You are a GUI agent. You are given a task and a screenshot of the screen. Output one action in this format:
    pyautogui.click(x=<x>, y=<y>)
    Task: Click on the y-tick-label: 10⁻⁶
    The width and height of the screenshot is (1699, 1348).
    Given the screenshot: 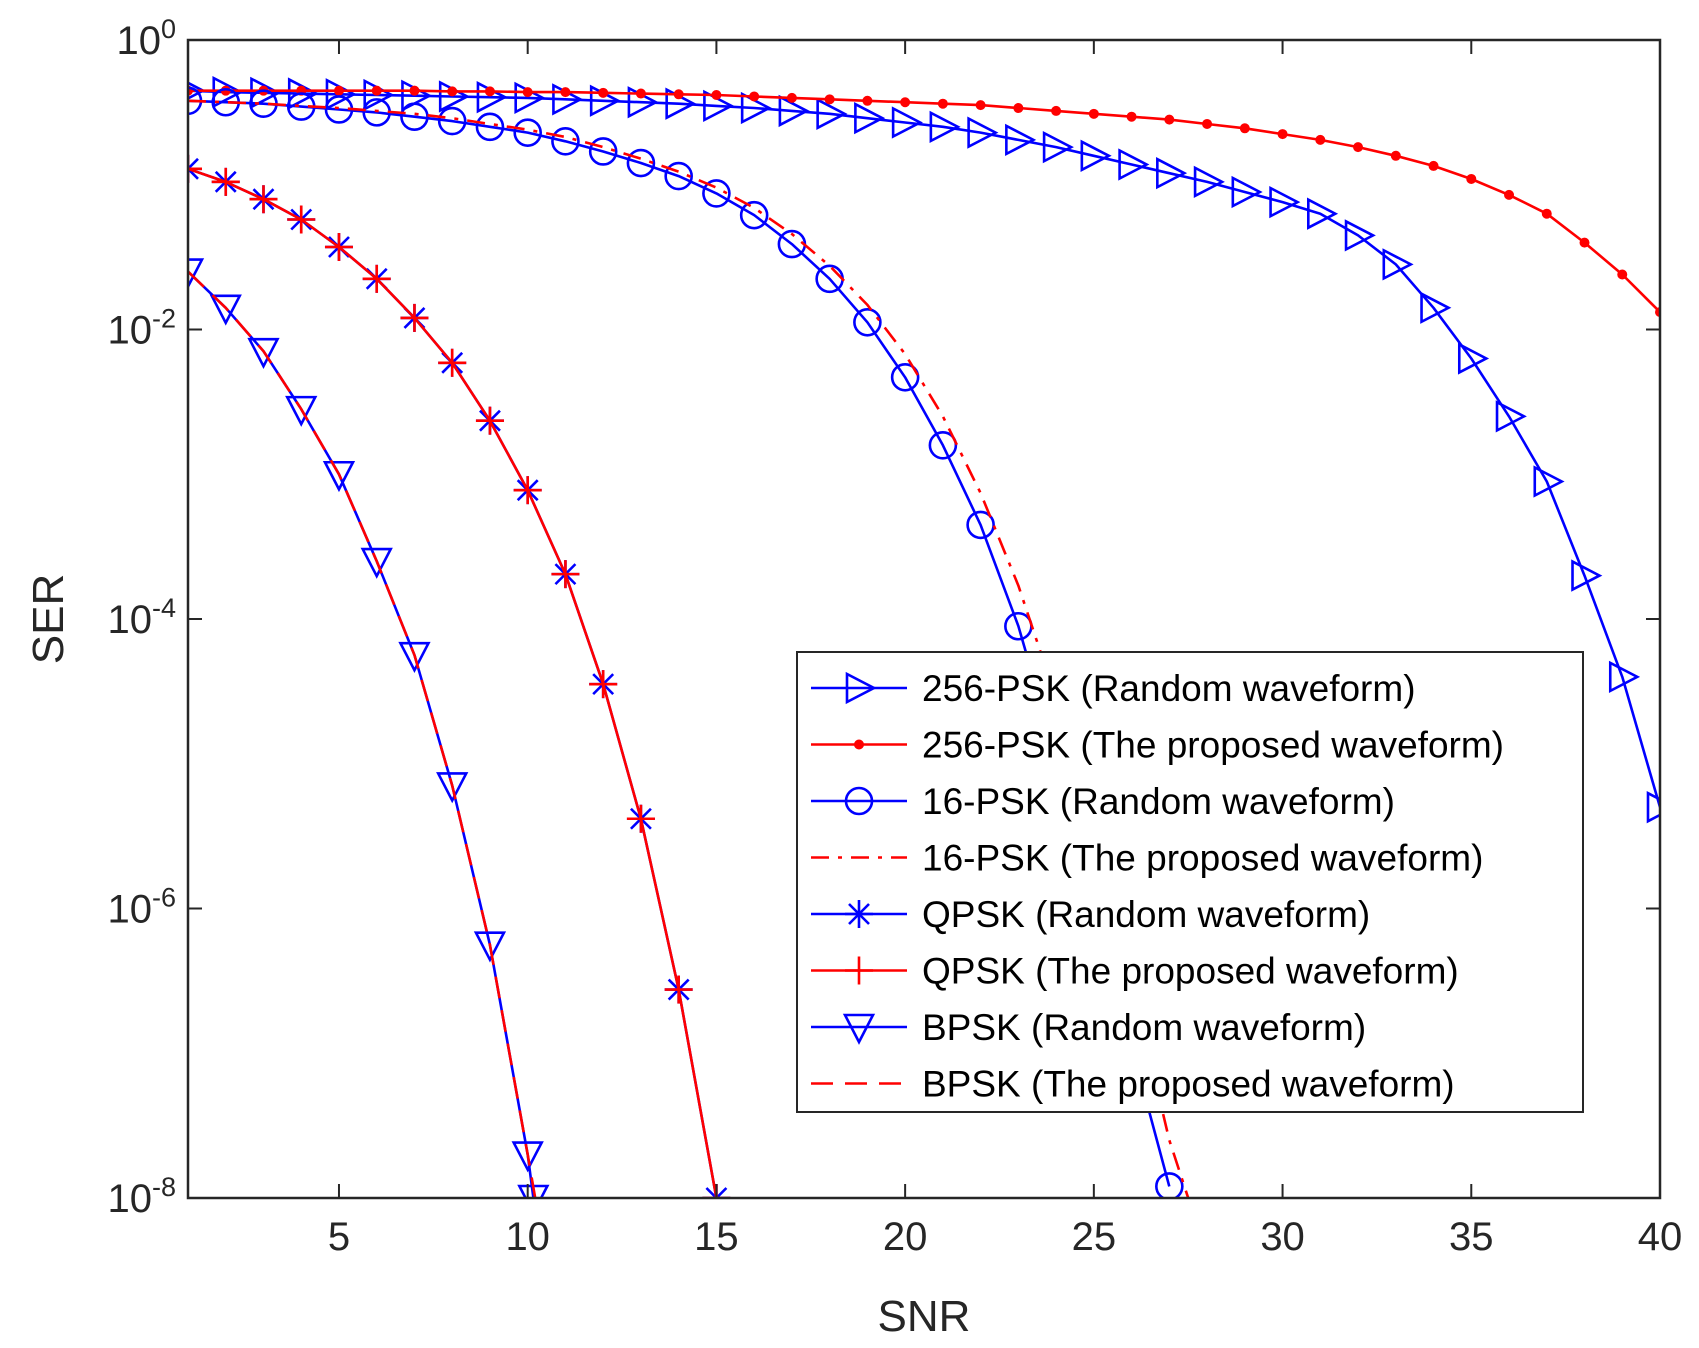 What is the action you would take?
    pyautogui.click(x=141, y=907)
    